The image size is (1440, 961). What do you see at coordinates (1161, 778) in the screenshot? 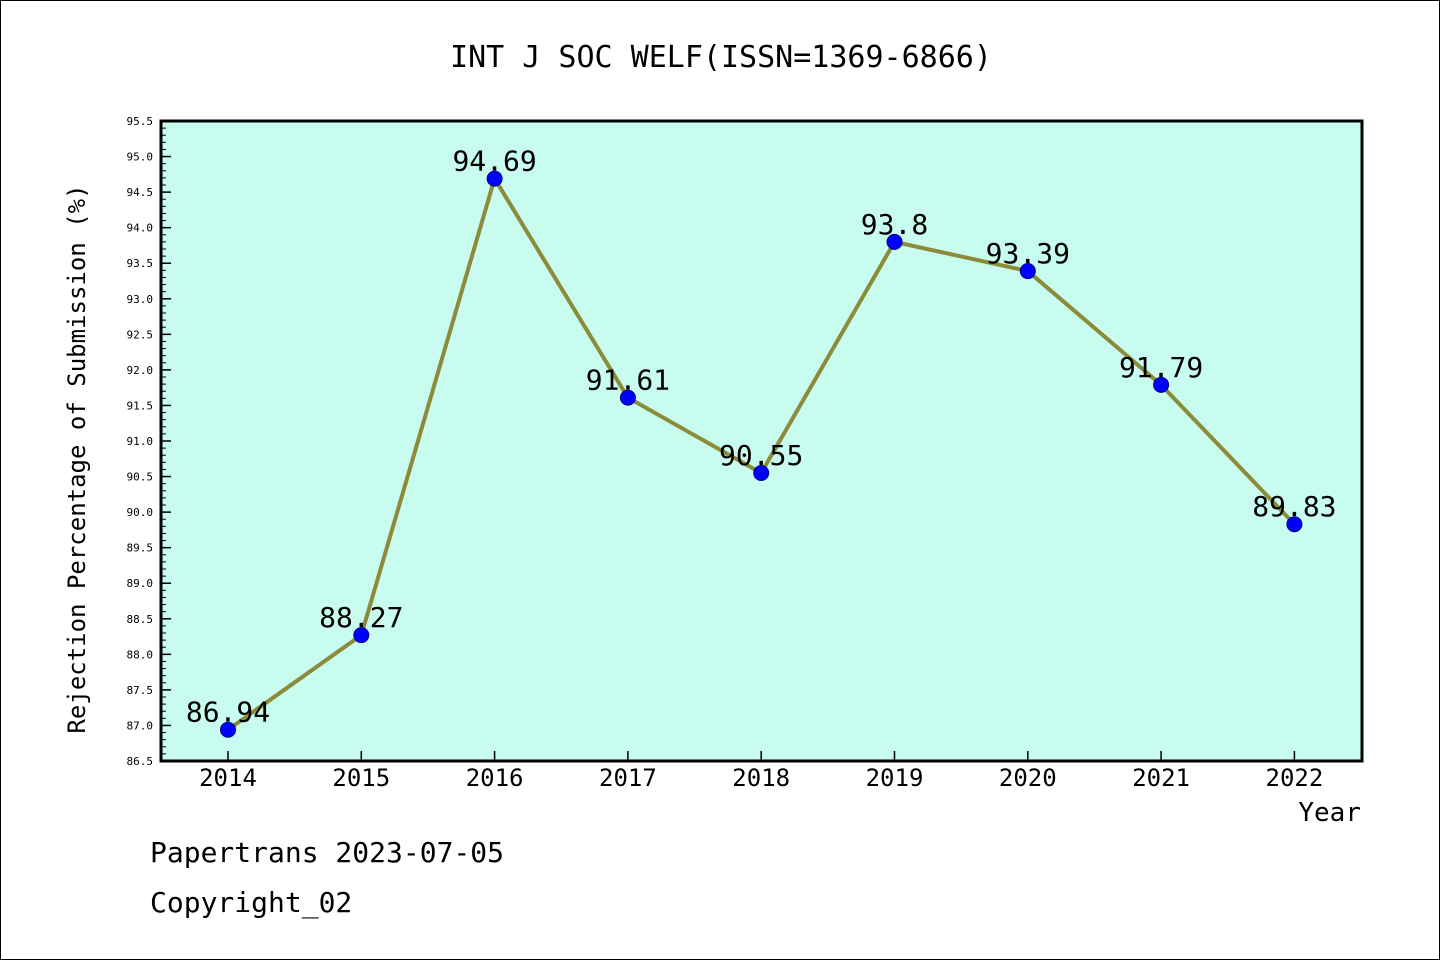
I see `x-tick-label: 2021` at bounding box center [1161, 778].